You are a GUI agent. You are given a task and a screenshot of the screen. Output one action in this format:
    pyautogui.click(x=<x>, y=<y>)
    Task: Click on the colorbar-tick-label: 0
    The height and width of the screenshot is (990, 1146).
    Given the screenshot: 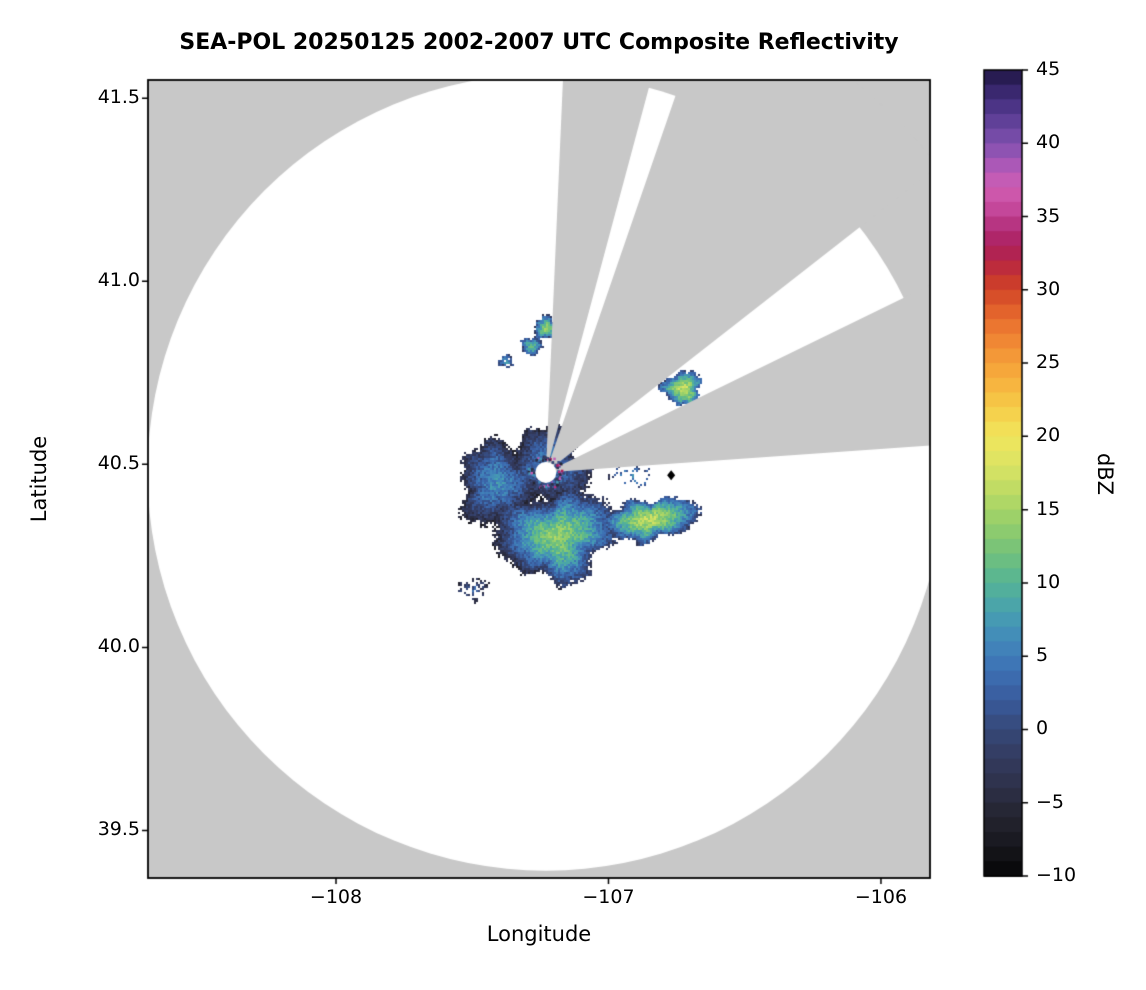 What is the action you would take?
    pyautogui.click(x=1042, y=728)
    